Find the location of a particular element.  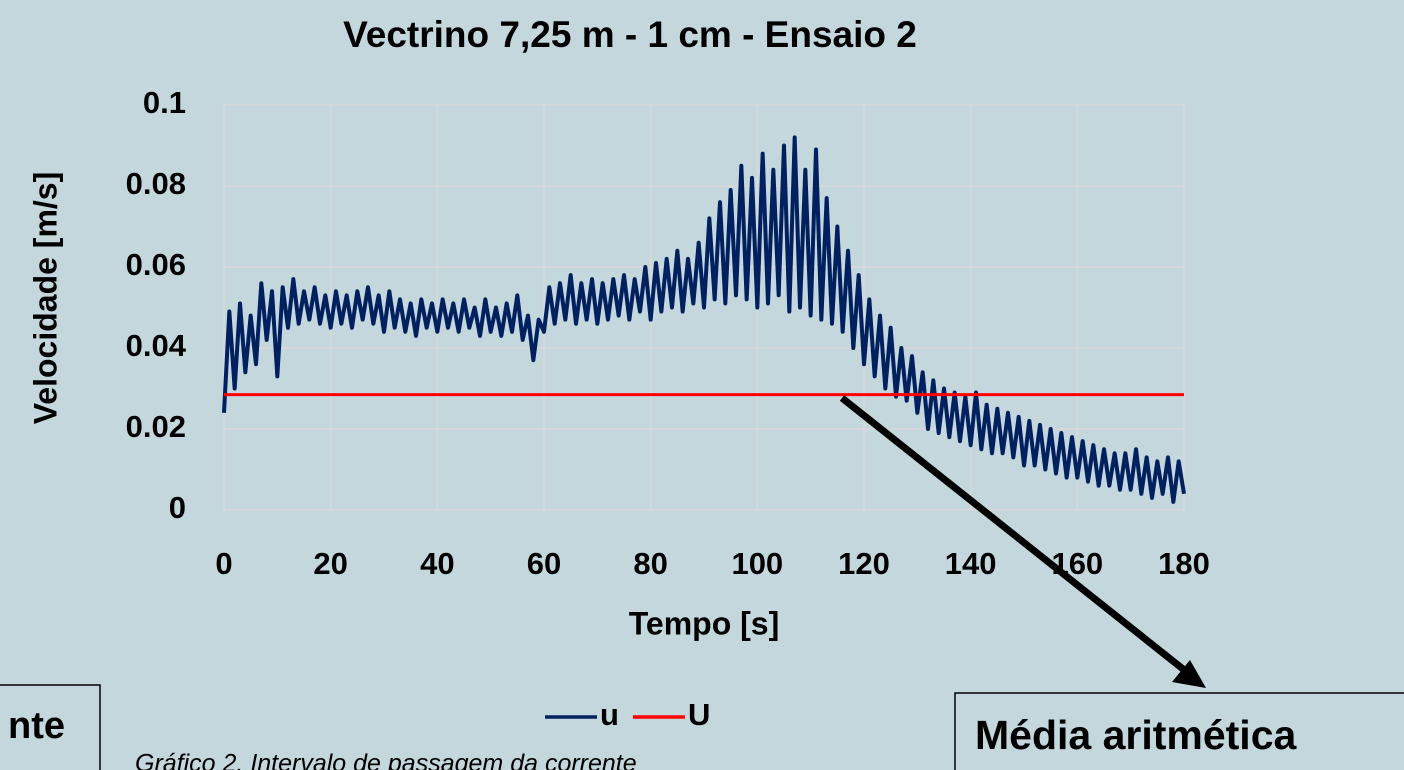

y-tick-label: 0.08 is located at coordinates (156, 183).